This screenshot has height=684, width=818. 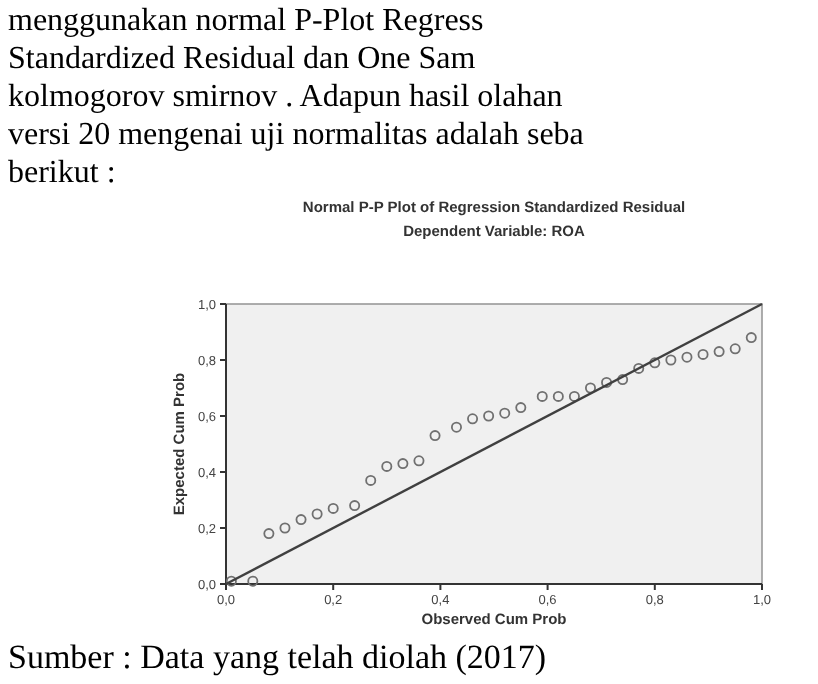 I want to click on text: berikut :, so click(x=62, y=173).